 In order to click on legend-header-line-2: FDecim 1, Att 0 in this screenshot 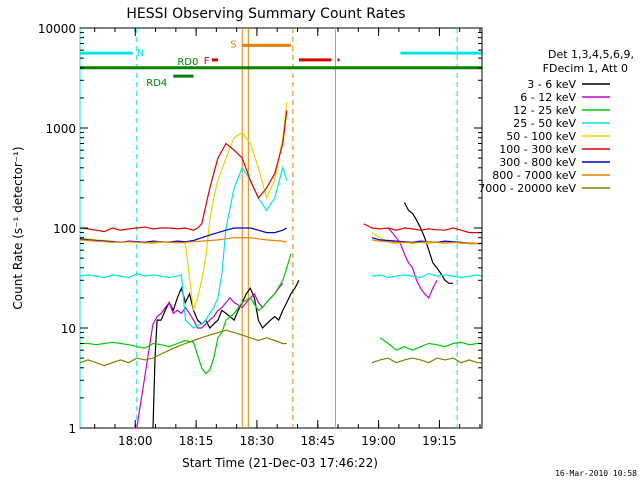, I will do `click(585, 68)`.